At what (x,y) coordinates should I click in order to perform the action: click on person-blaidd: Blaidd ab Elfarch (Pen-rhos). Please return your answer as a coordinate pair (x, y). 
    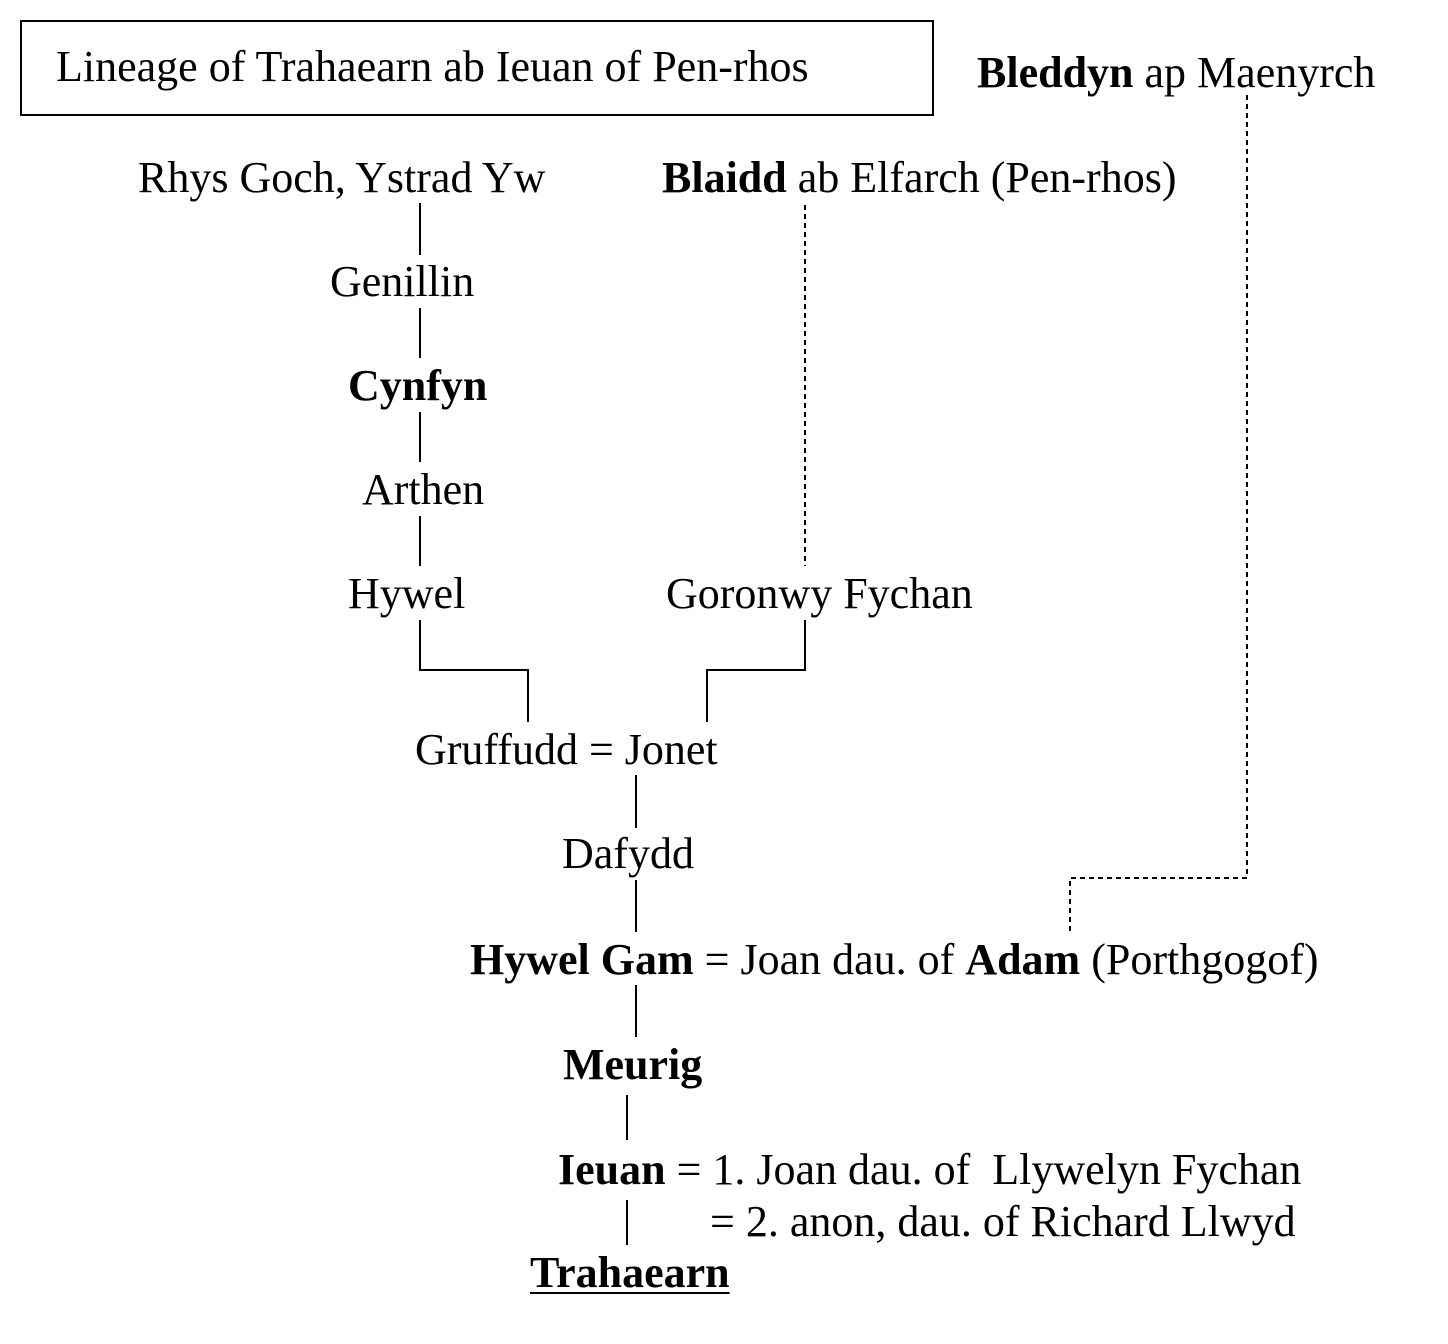
    Looking at the image, I should click on (919, 178).